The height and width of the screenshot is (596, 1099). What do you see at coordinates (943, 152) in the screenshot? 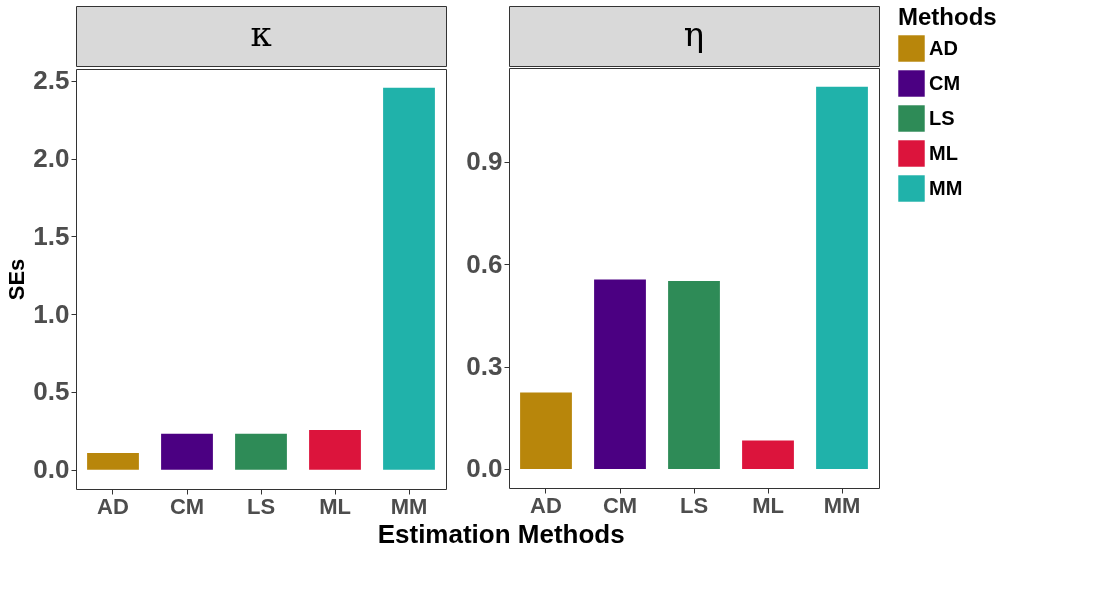
I see `legend-label: ML` at bounding box center [943, 152].